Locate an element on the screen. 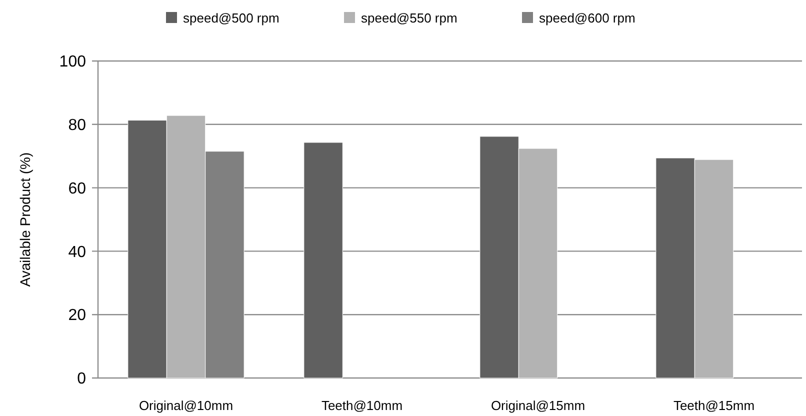  x-tick-label: Teeth@10mm is located at coordinates (362, 405).